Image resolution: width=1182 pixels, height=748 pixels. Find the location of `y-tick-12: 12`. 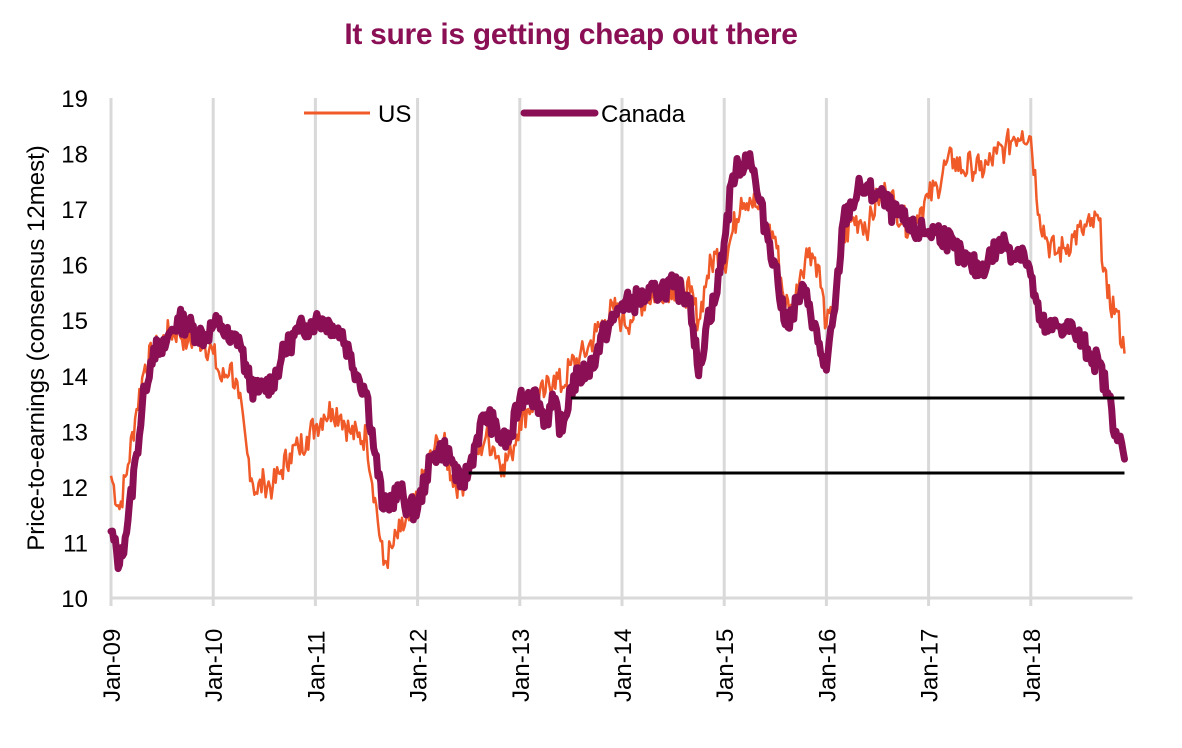

y-tick-12: 12 is located at coordinates (74, 488).